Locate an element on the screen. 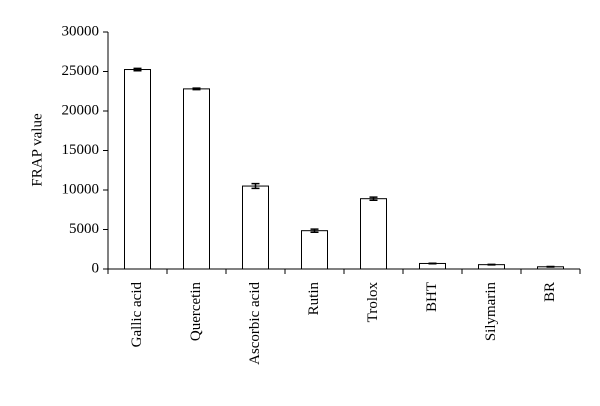  x-tick-label: Gallic acid is located at coordinates (137, 315).